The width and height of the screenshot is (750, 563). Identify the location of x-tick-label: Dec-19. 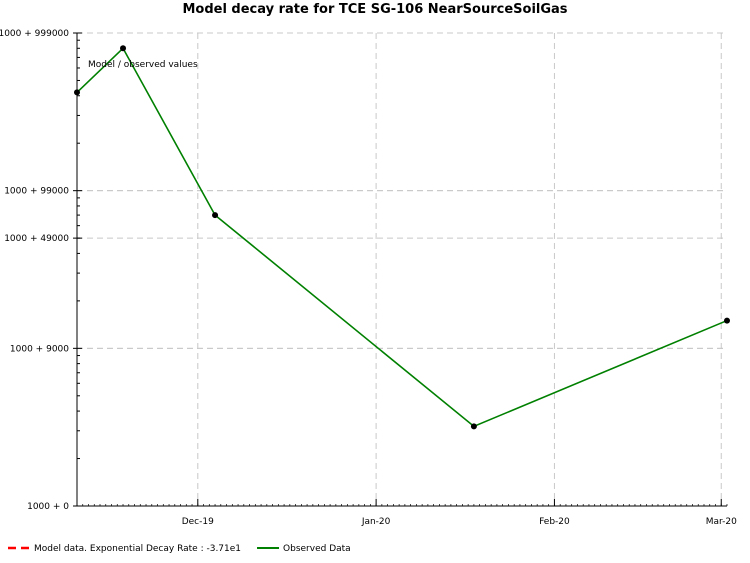
(198, 522).